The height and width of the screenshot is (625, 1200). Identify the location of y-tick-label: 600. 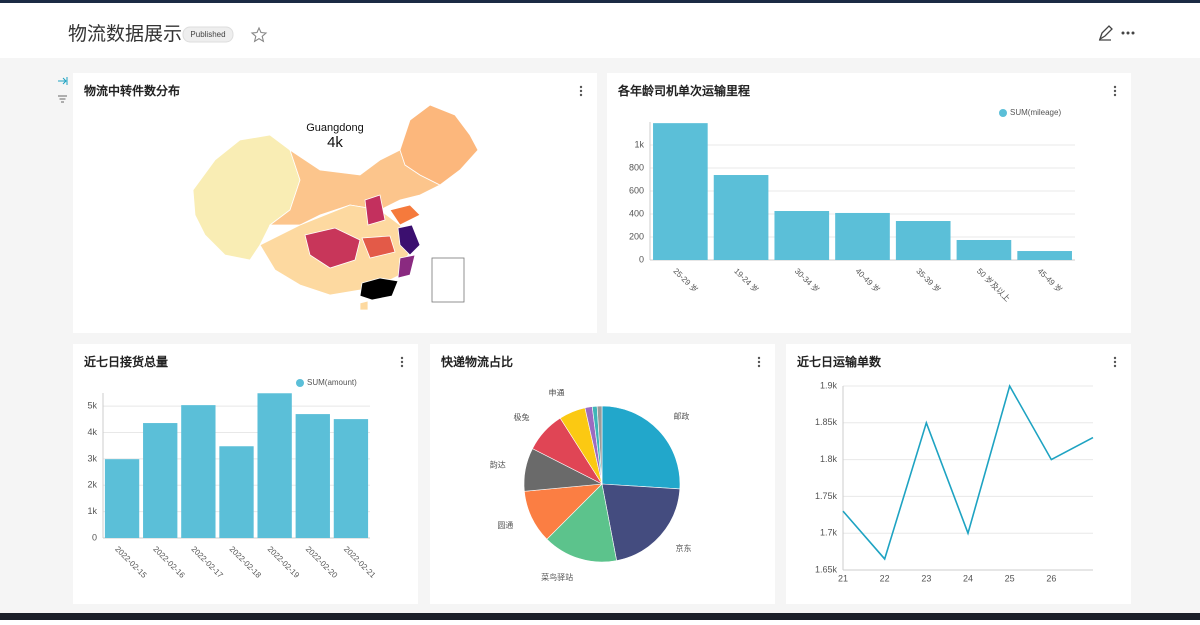
(636, 190).